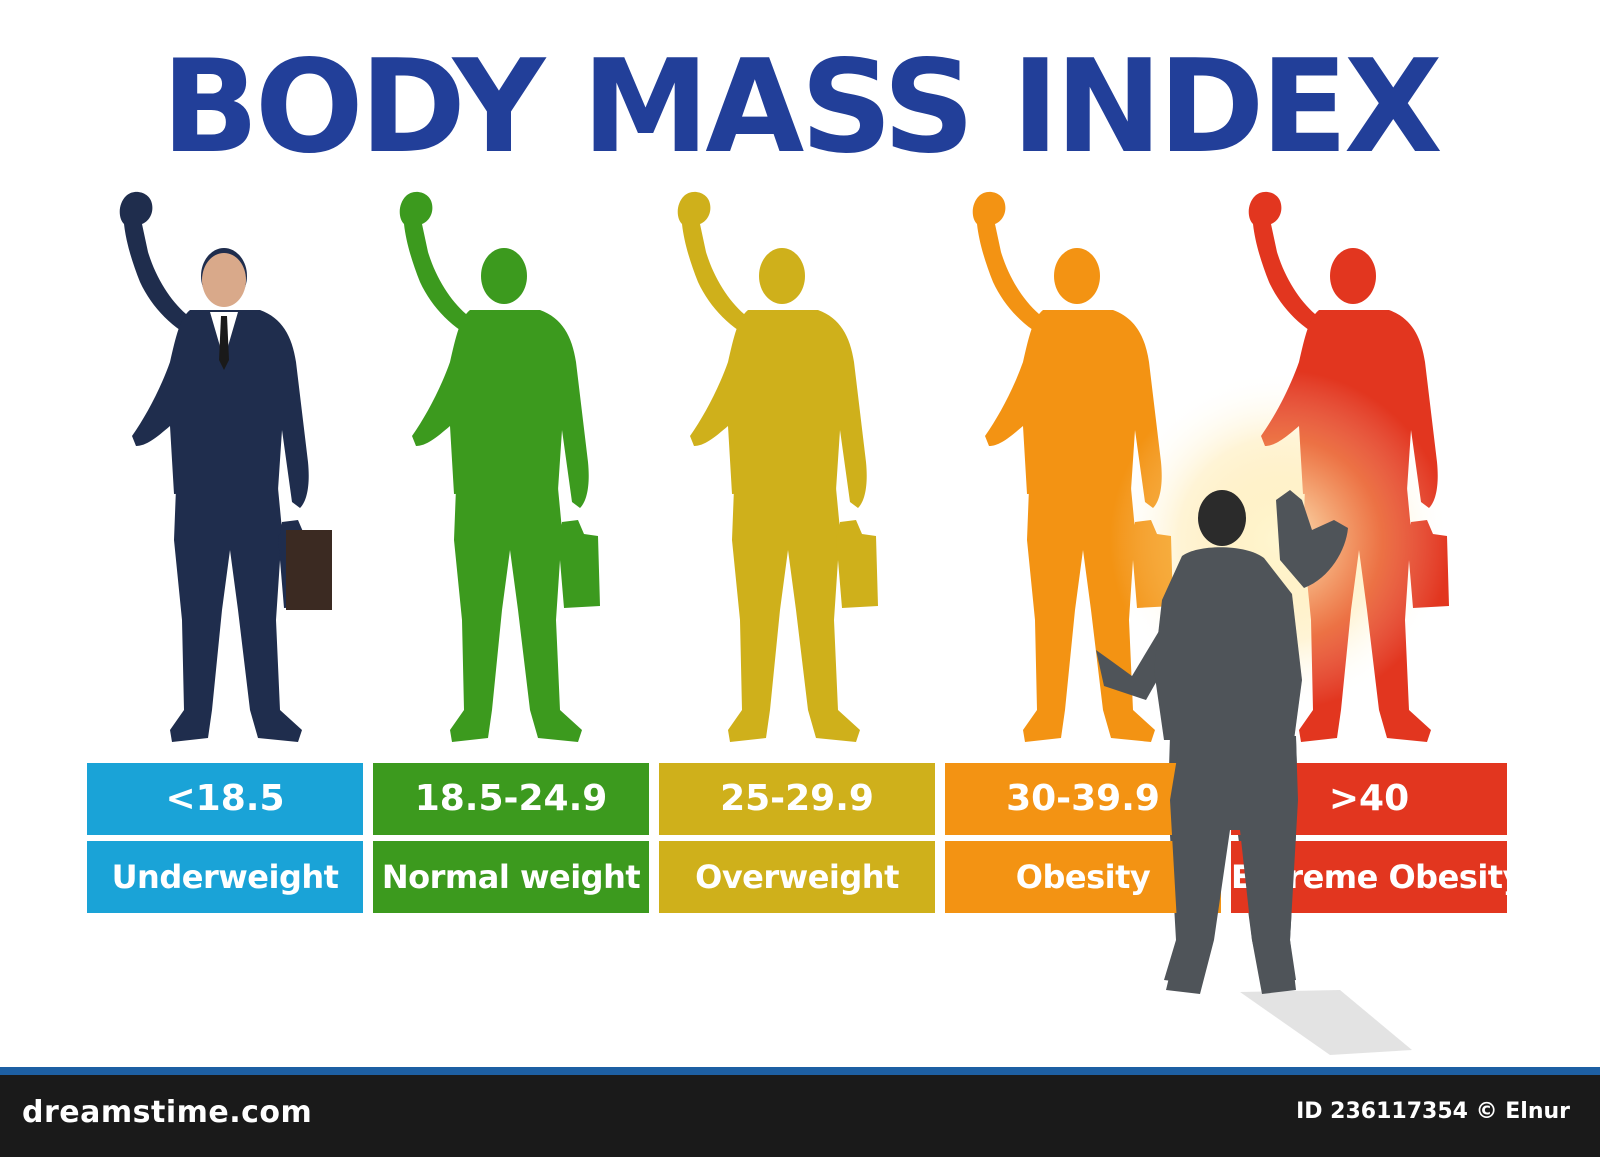 Image resolution: width=1600 pixels, height=1157 pixels. What do you see at coordinates (1232, 867) in the screenshot?
I see `foreground-person-overlay` at bounding box center [1232, 867].